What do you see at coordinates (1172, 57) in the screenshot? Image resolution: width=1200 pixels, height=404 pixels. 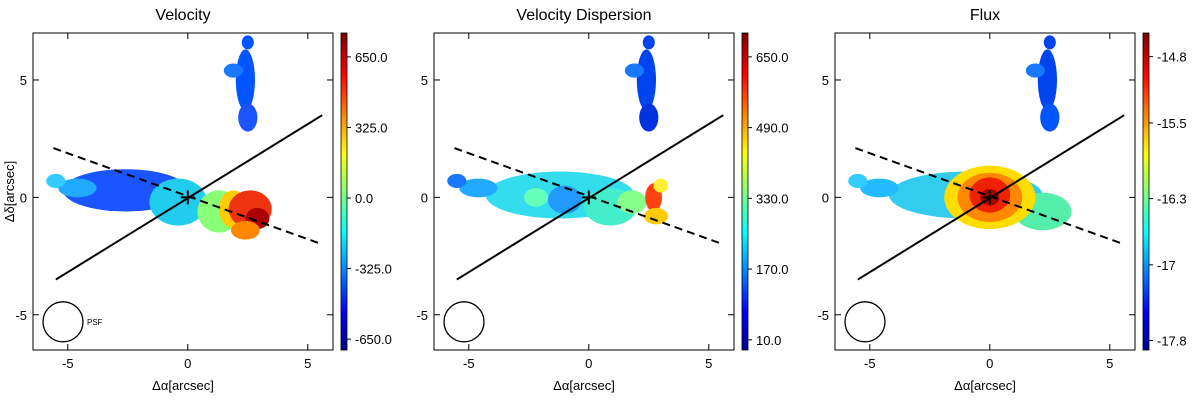 I see `colorbar-tick-label: -14.8` at bounding box center [1172, 57].